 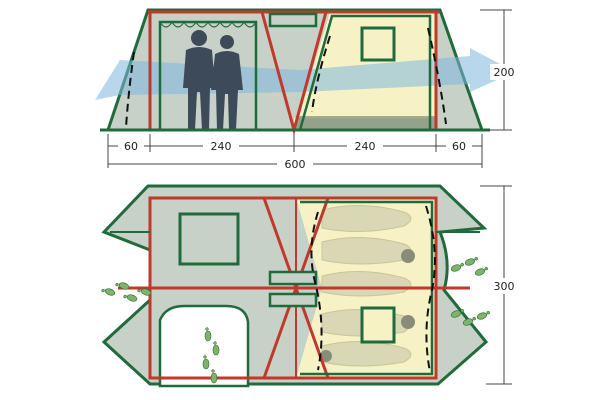 What do you see at coordinates (378, 325) in the screenshot?
I see `plan-window-right` at bounding box center [378, 325].